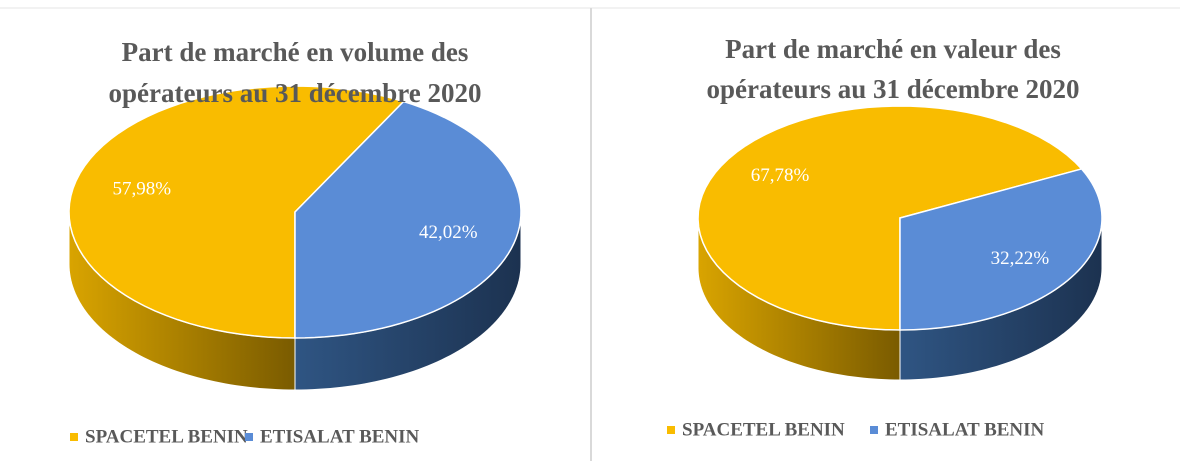 The width and height of the screenshot is (1188, 461). I want to click on data-label: 32,22%, so click(1020, 258).